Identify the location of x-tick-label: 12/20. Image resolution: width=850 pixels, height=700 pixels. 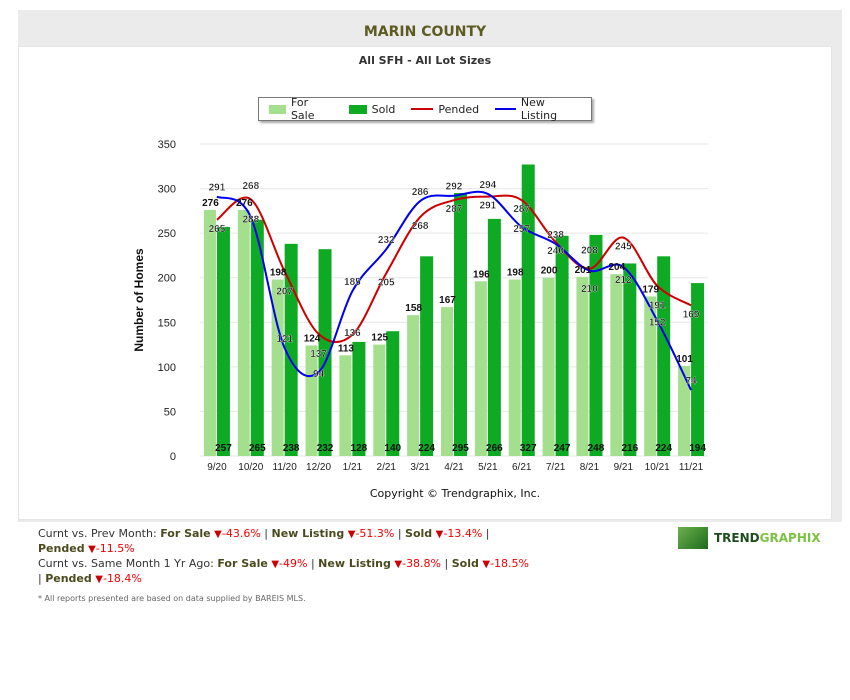
(318, 467).